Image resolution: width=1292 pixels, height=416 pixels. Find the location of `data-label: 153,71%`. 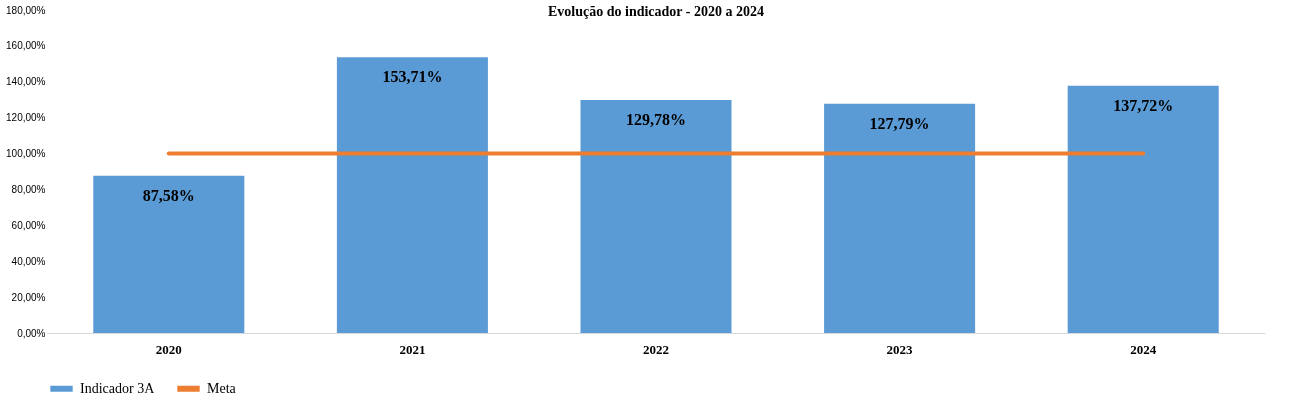

data-label: 153,71% is located at coordinates (412, 77).